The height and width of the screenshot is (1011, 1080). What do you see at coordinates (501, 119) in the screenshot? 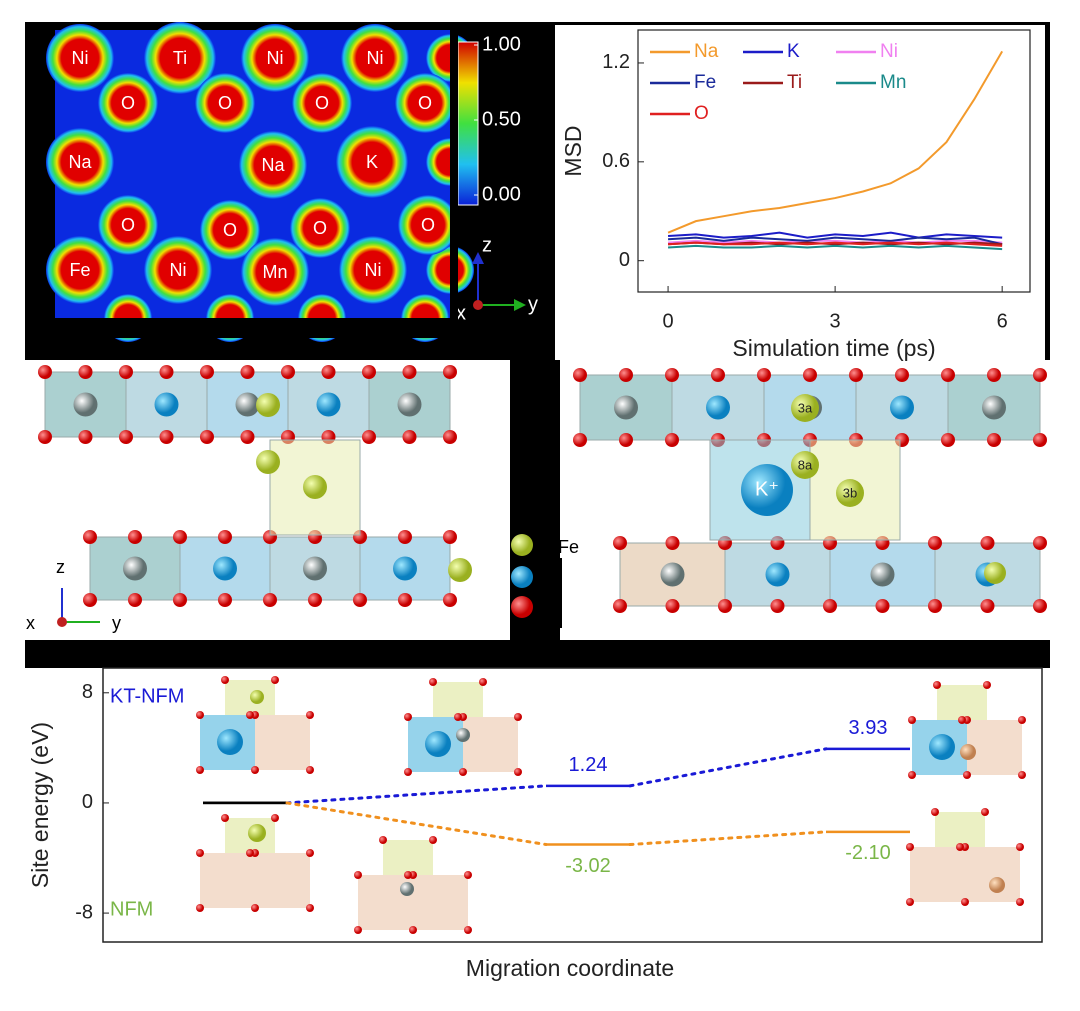
I see `colorbar-label: 0.50` at bounding box center [501, 119].